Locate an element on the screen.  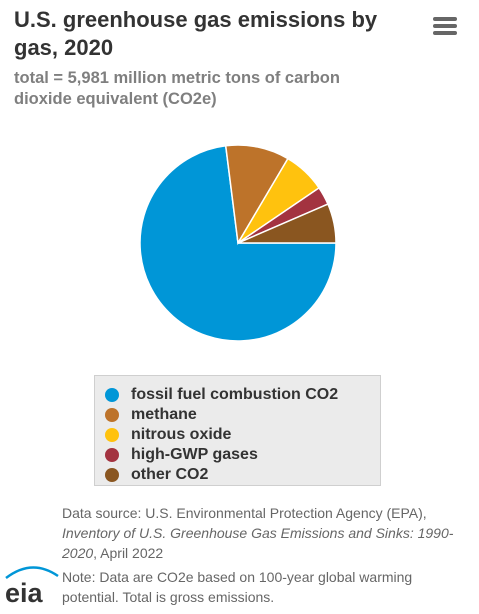
legend-item-high-gwp-gases: high-GWP gases is located at coordinates (181, 455).